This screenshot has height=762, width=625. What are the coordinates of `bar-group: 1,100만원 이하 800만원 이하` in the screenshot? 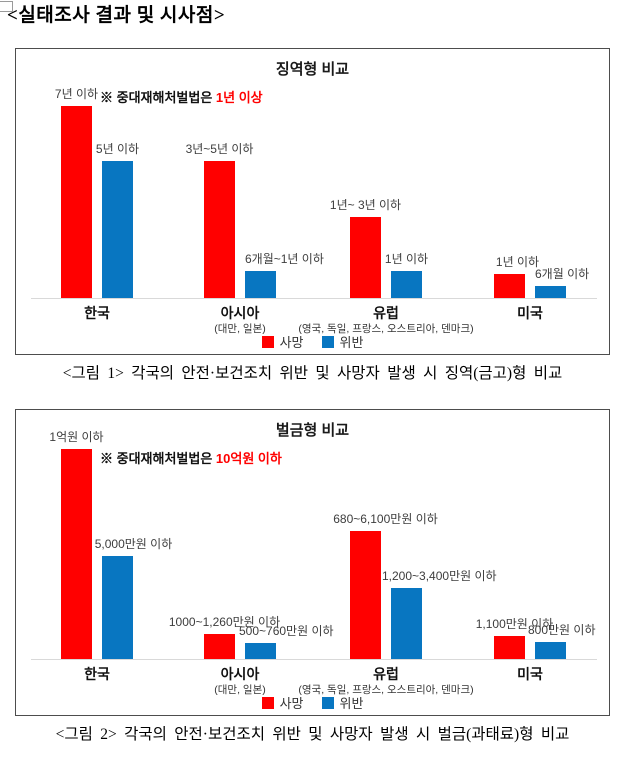 It's located at (536, 534).